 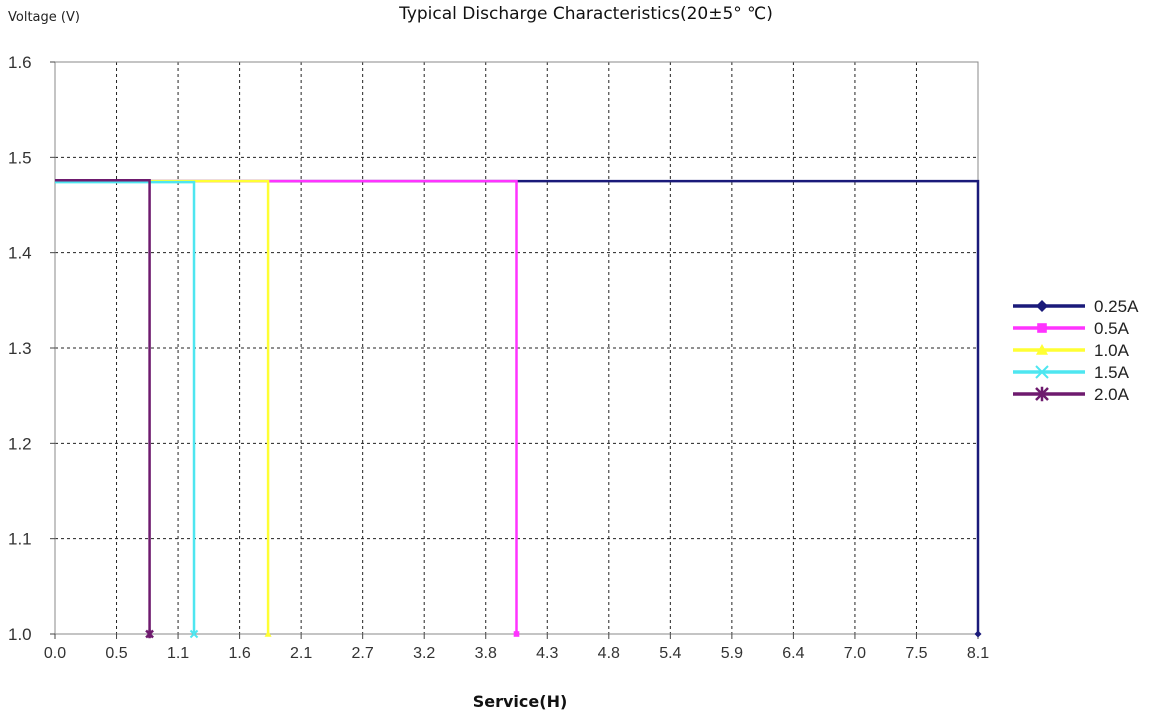 I want to click on x-tick-label: 1.6, so click(x=239, y=653).